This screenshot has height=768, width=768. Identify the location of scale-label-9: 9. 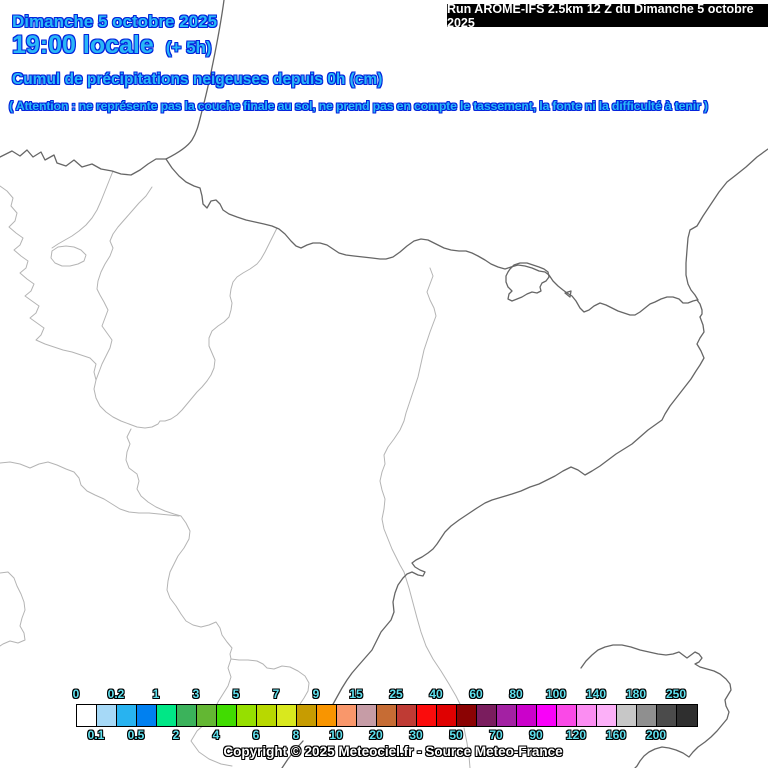
(316, 694).